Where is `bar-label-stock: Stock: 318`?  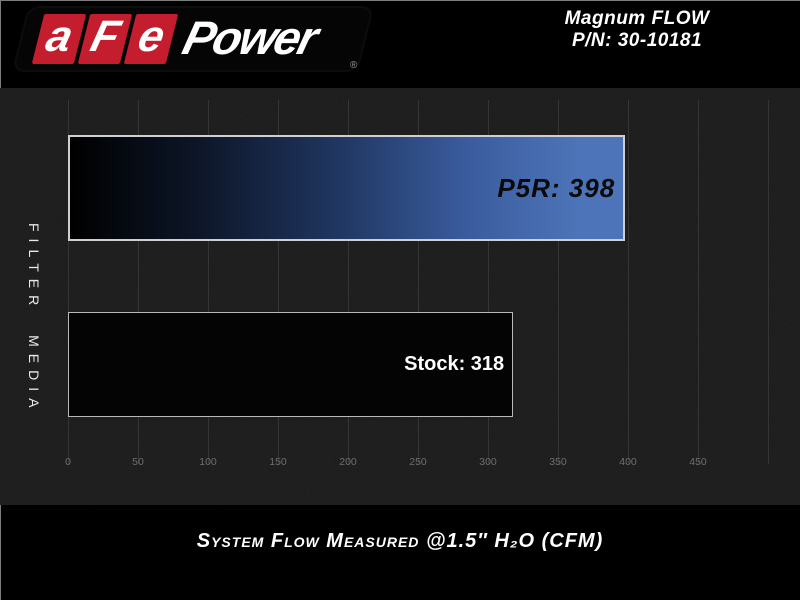 bar-label-stock: Stock: 318 is located at coordinates (454, 364).